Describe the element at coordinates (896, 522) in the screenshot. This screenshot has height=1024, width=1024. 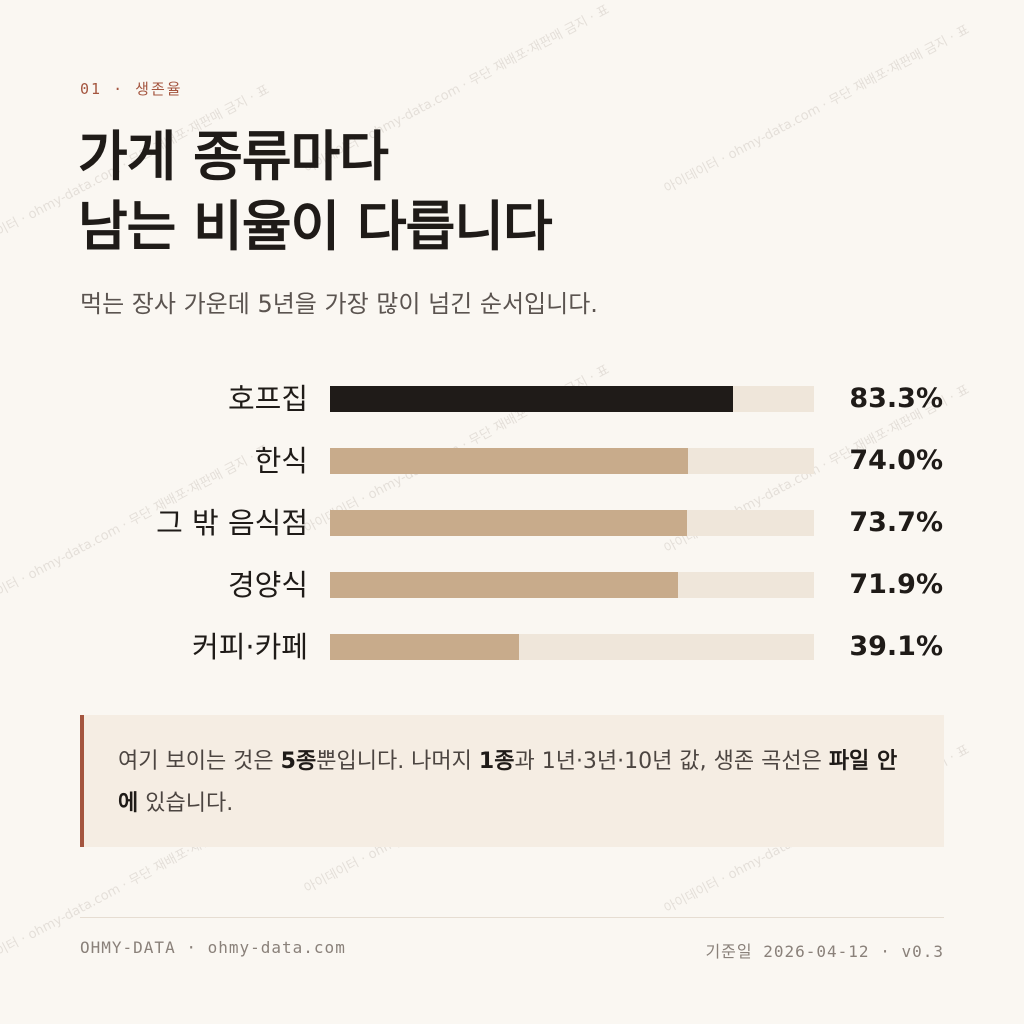
I see `value-label: 73.7%` at that location.